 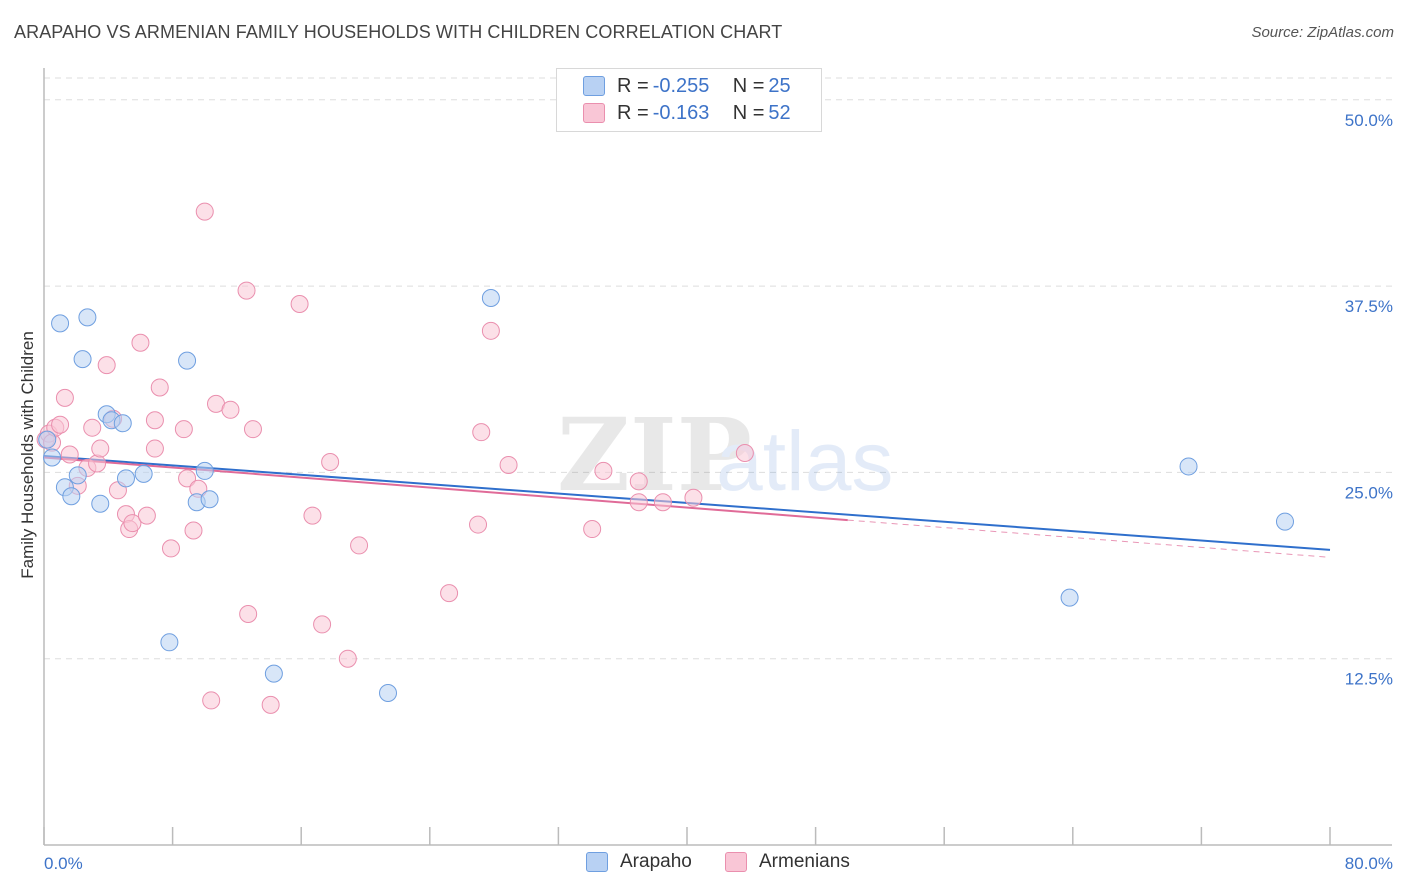 What do you see at coordinates (779, 85) in the screenshot?
I see `n-value: 25` at bounding box center [779, 85].